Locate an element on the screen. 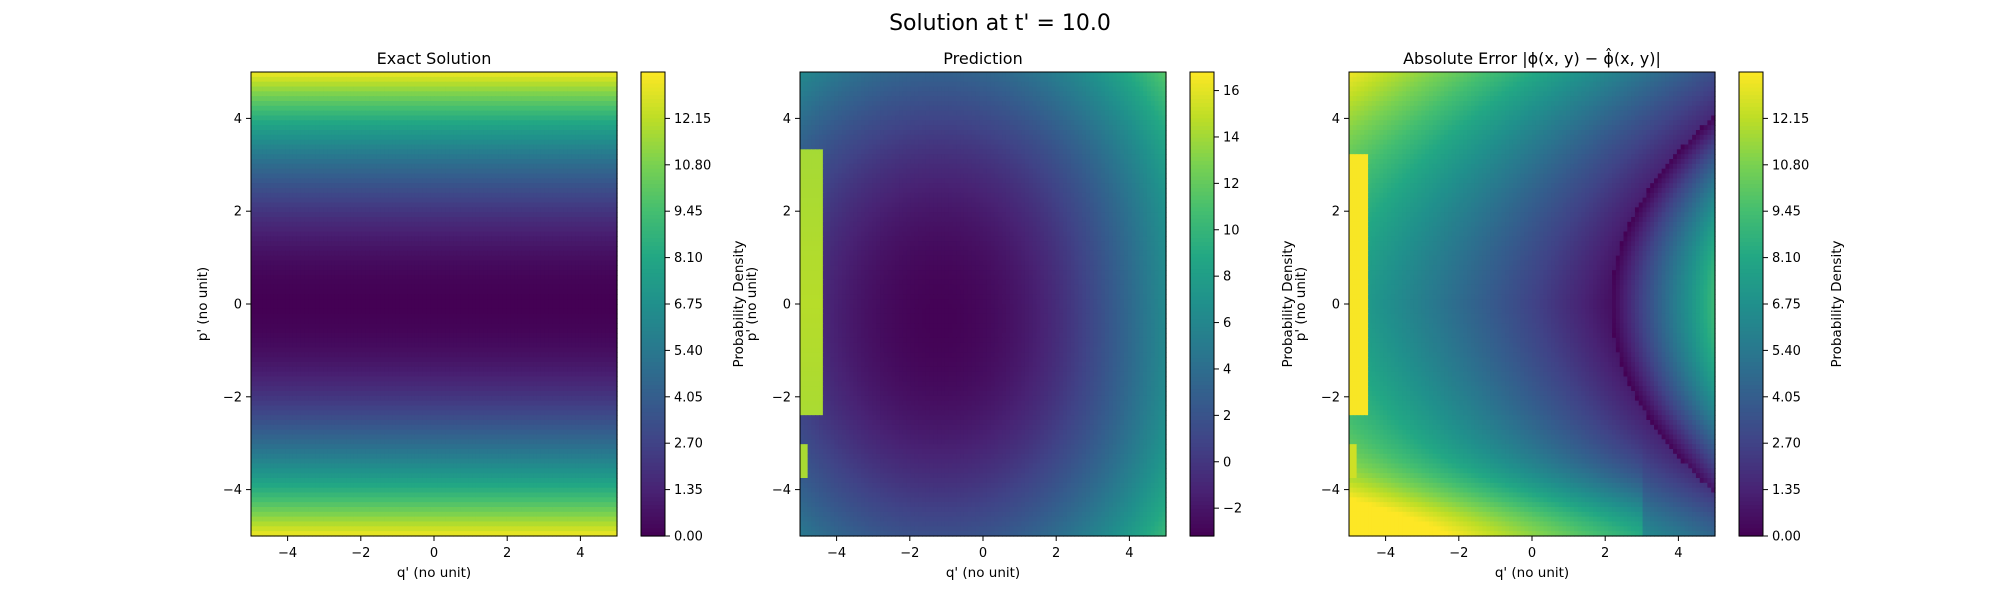 Image resolution: width=2000 pixels, height=600 pixels. colorbar-tick-label: 0 is located at coordinates (1227, 462).